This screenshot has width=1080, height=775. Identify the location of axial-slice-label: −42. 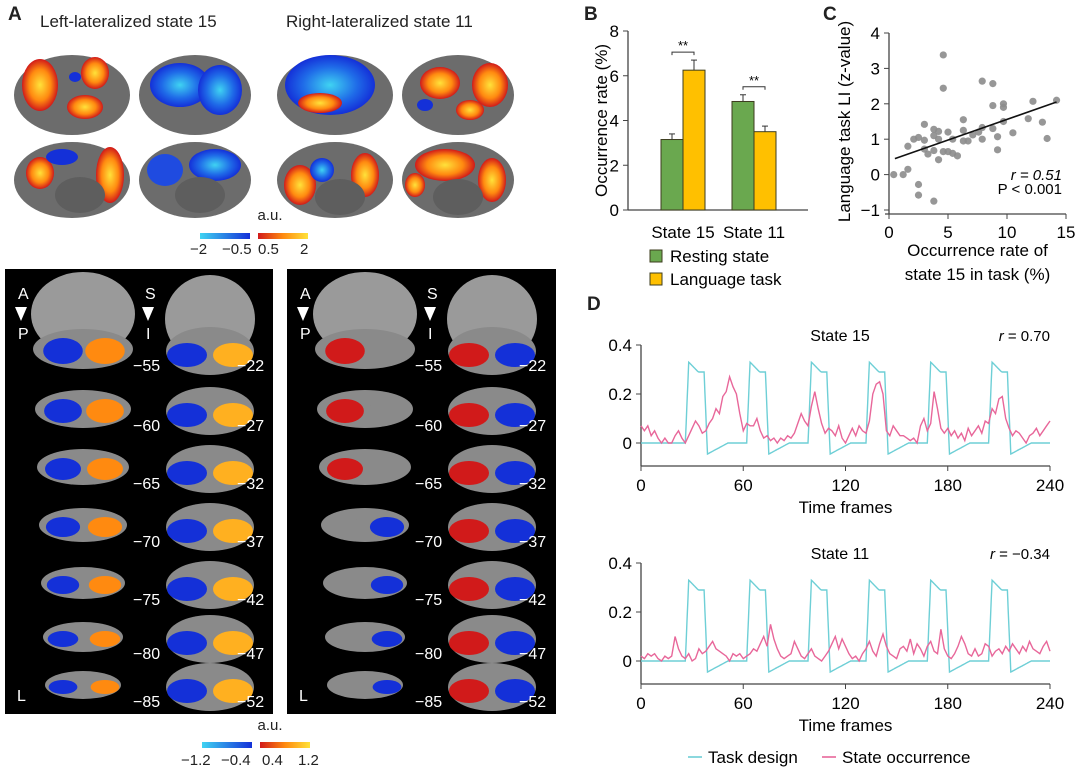
(532, 600).